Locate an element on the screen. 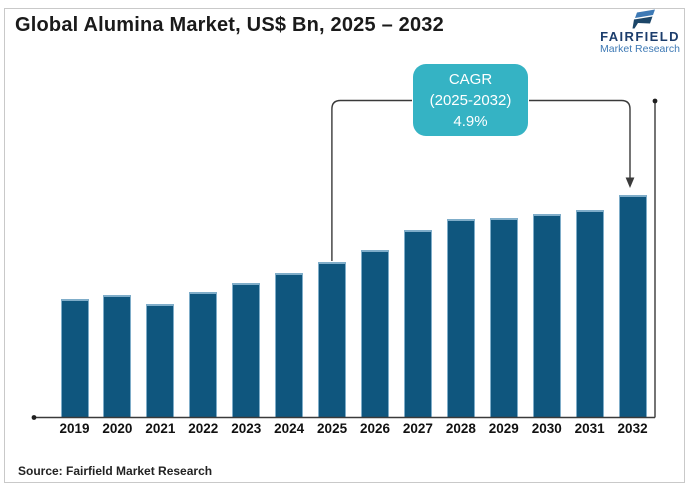 Image resolution: width=691 pixels, height=485 pixels. bar-2028 is located at coordinates (460, 318).